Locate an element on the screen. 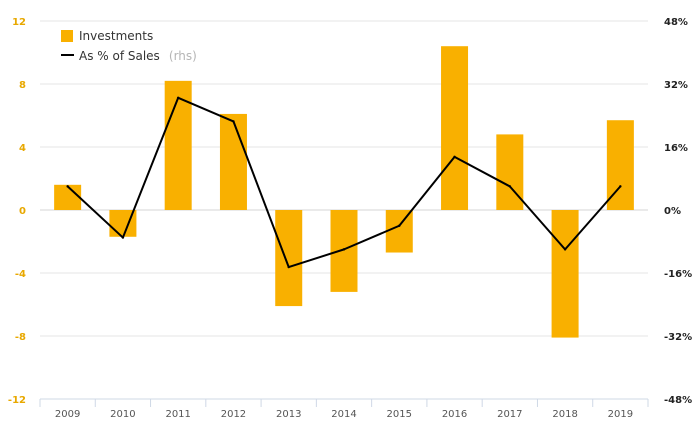 This screenshot has height=433, width=700. right-tick-label: 32% is located at coordinates (676, 85).